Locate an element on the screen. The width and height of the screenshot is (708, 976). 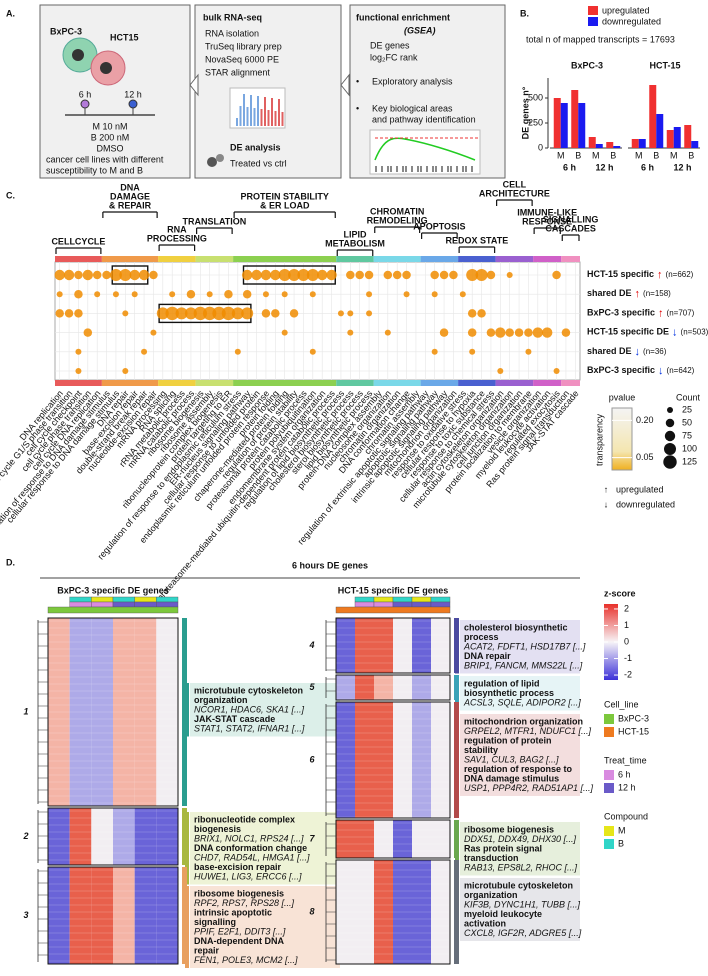
group-label: RNA is located at coordinates (177, 229).